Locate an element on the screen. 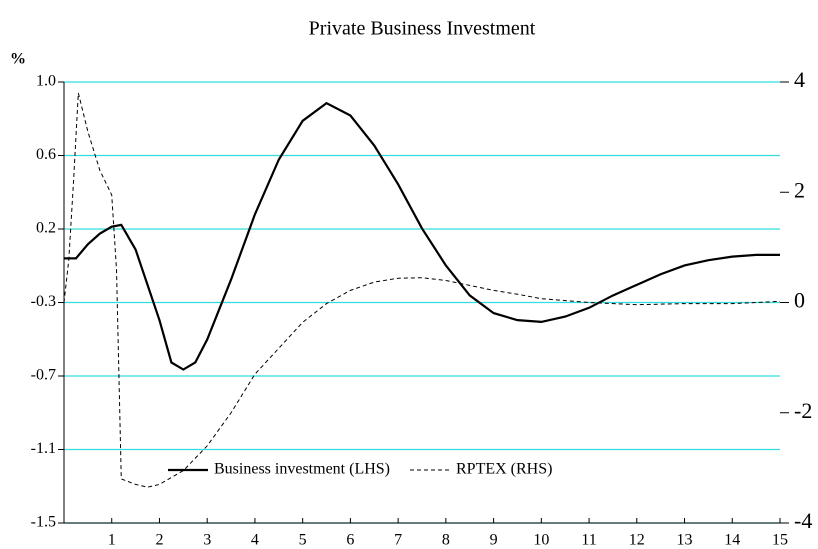 This screenshot has height=549, width=818. x-tick-label: 8 is located at coordinates (446, 540).